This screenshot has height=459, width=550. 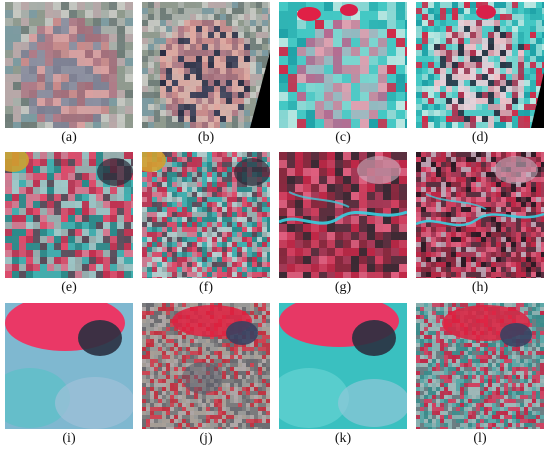 I want to click on panel-b: (b), so click(x=206, y=75).